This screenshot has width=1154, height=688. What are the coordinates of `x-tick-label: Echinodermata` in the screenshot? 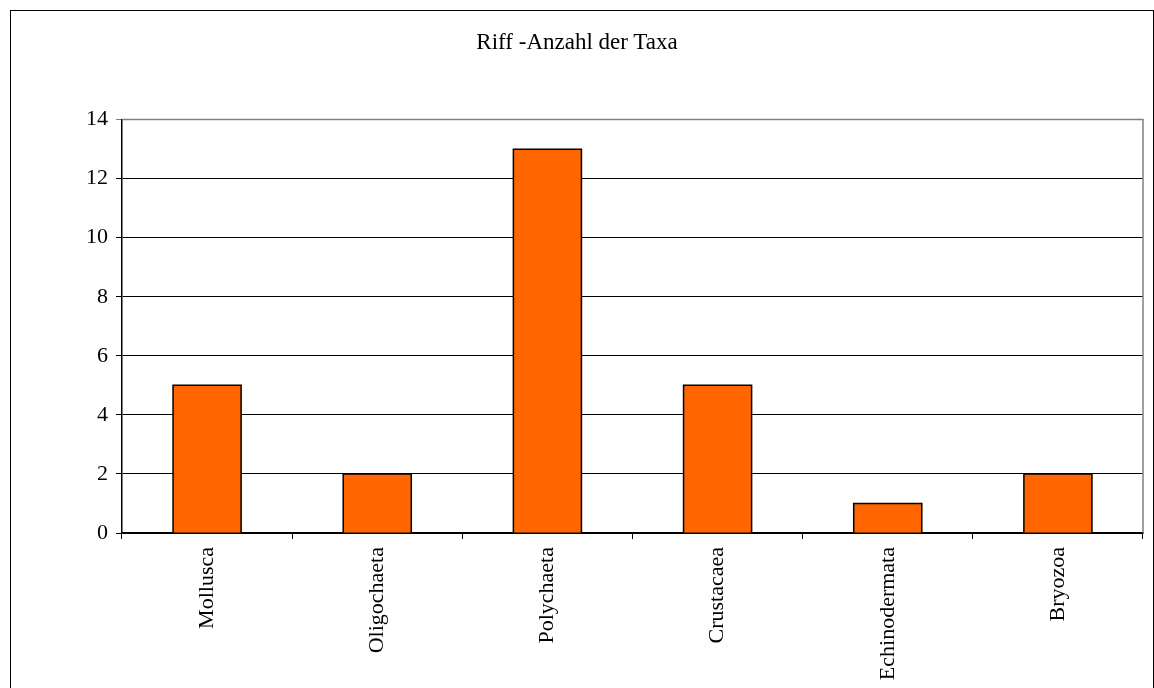 It's located at (886, 613).